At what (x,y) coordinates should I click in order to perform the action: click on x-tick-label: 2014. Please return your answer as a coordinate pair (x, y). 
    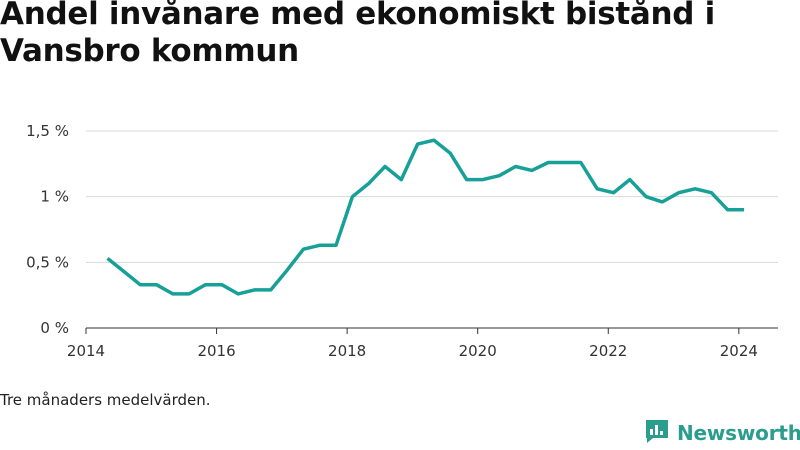
    Looking at the image, I should click on (86, 351).